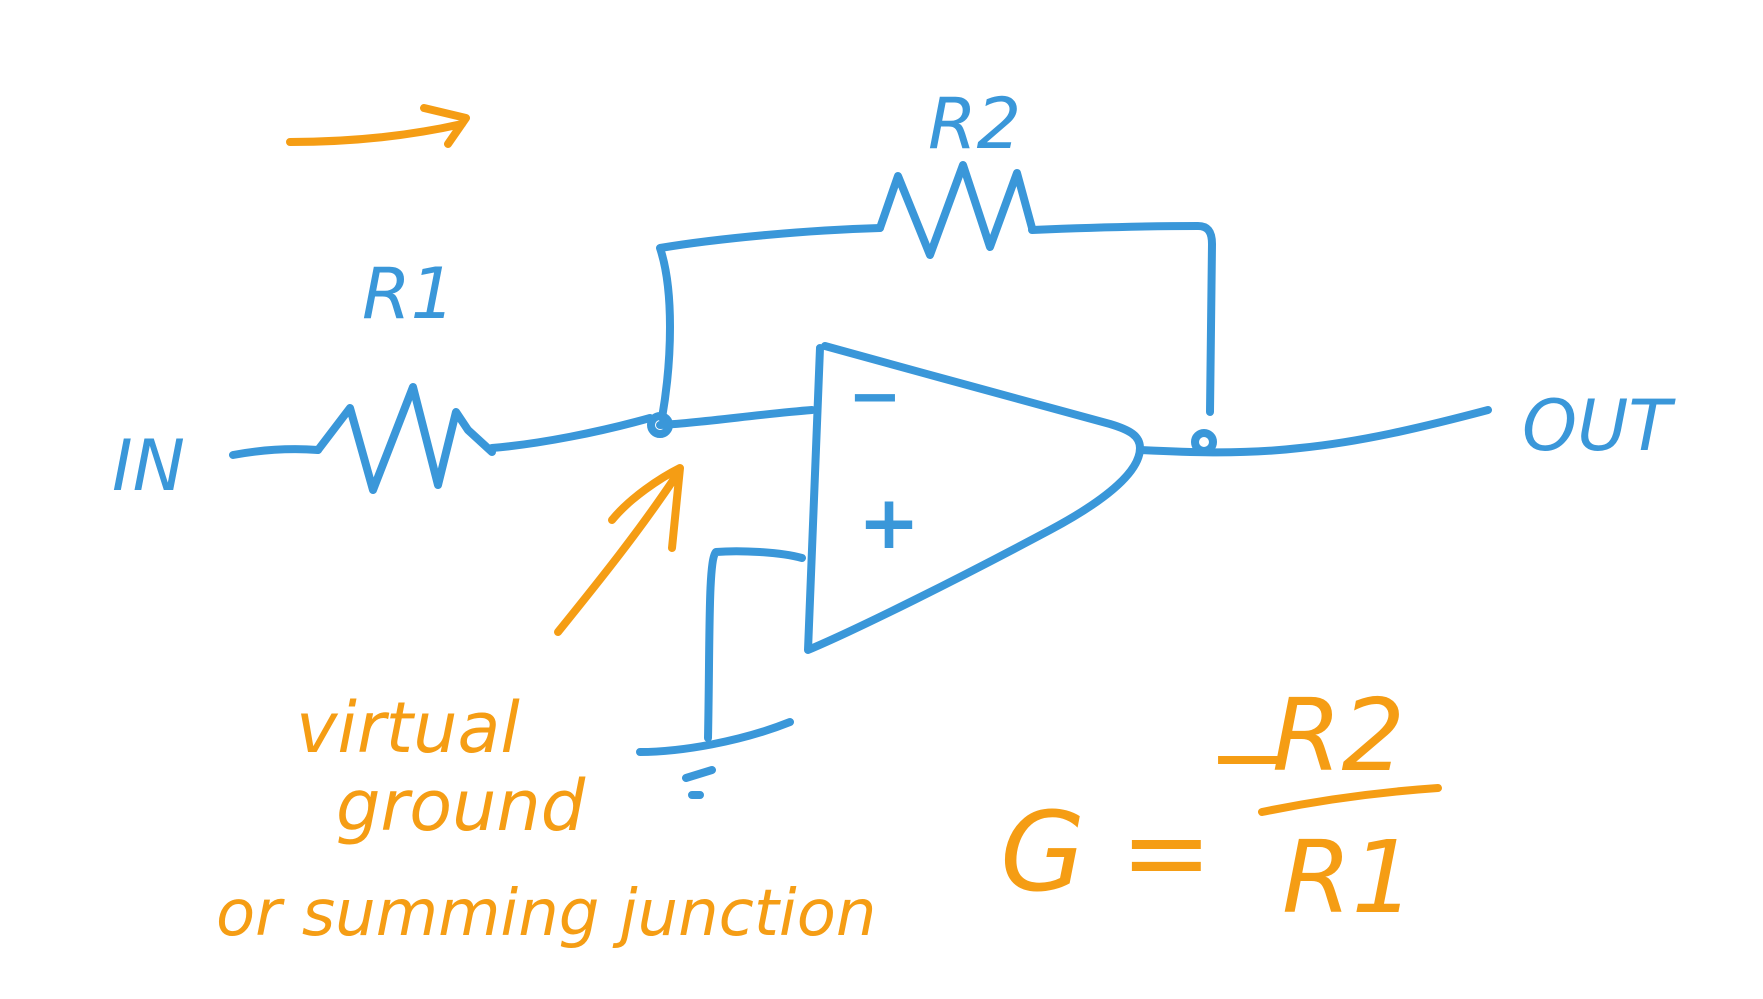 The height and width of the screenshot is (999, 1763). Describe the element at coordinates (1248, 757) in the screenshot. I see `gain-formula-minus: −` at that location.